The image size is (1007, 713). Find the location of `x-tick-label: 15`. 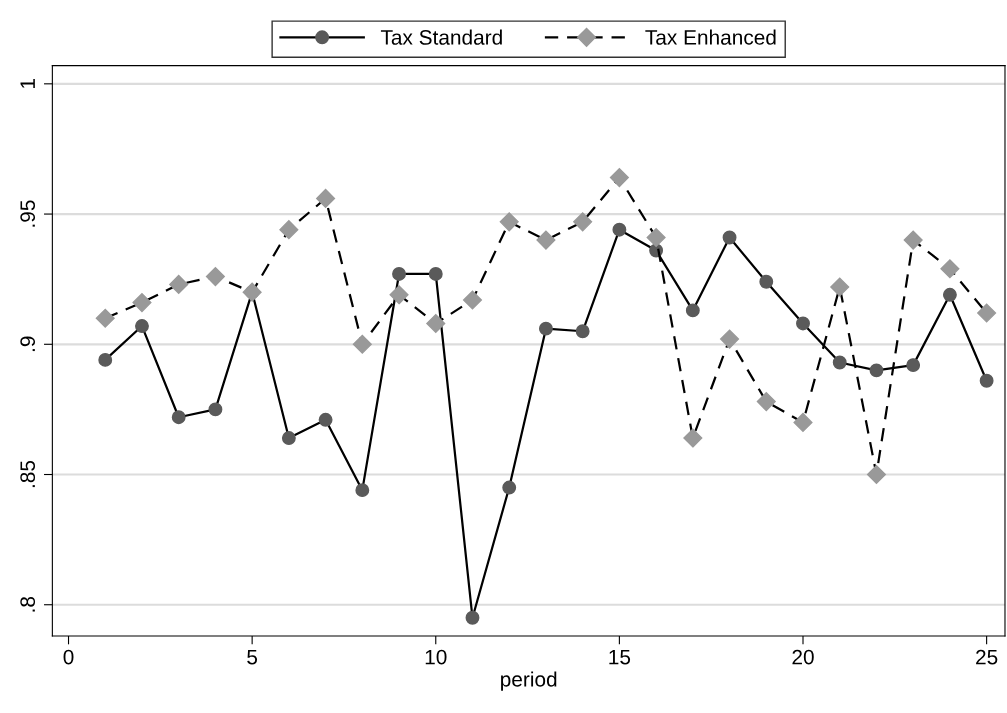

x-tick-label: 15 is located at coordinates (620, 657).